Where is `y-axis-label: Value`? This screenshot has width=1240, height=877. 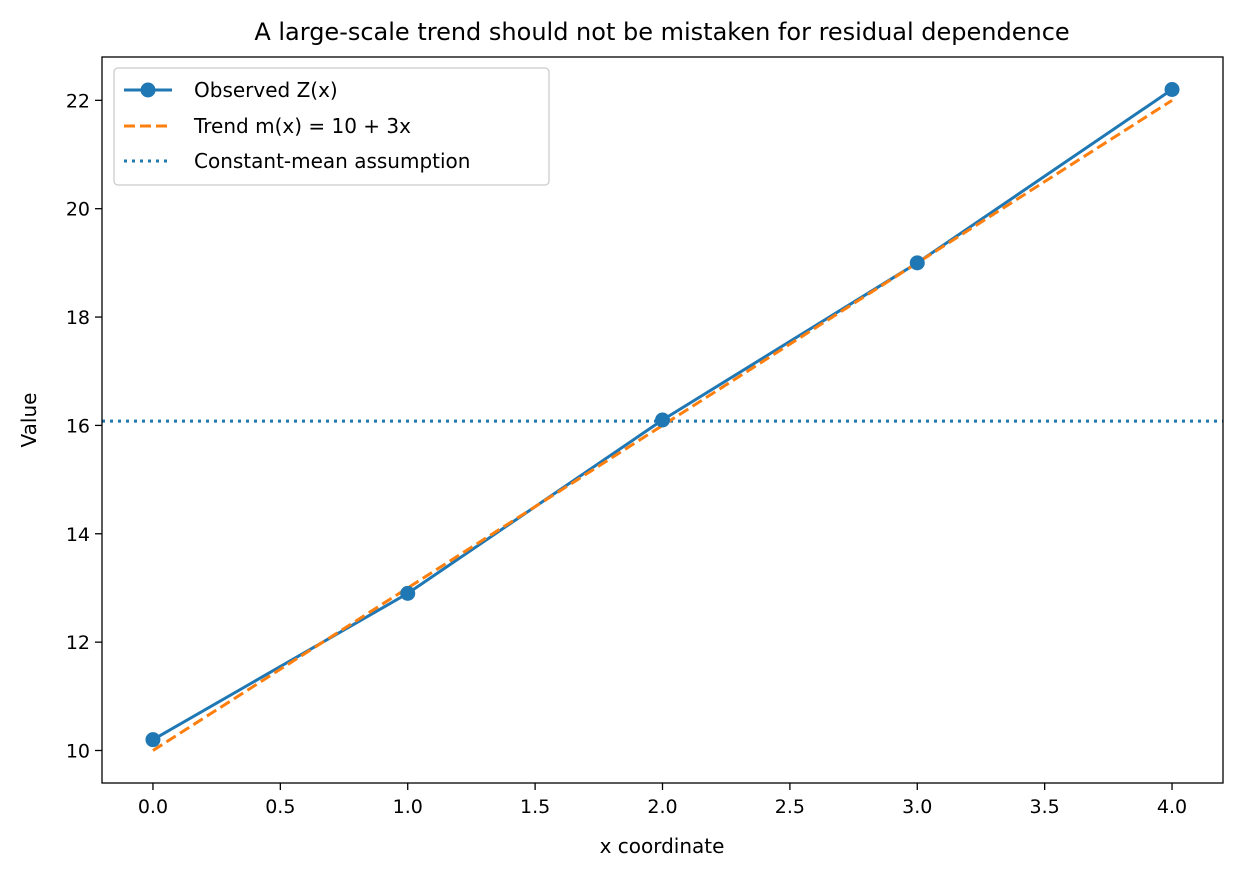
y-axis-label: Value is located at coordinates (29, 420).